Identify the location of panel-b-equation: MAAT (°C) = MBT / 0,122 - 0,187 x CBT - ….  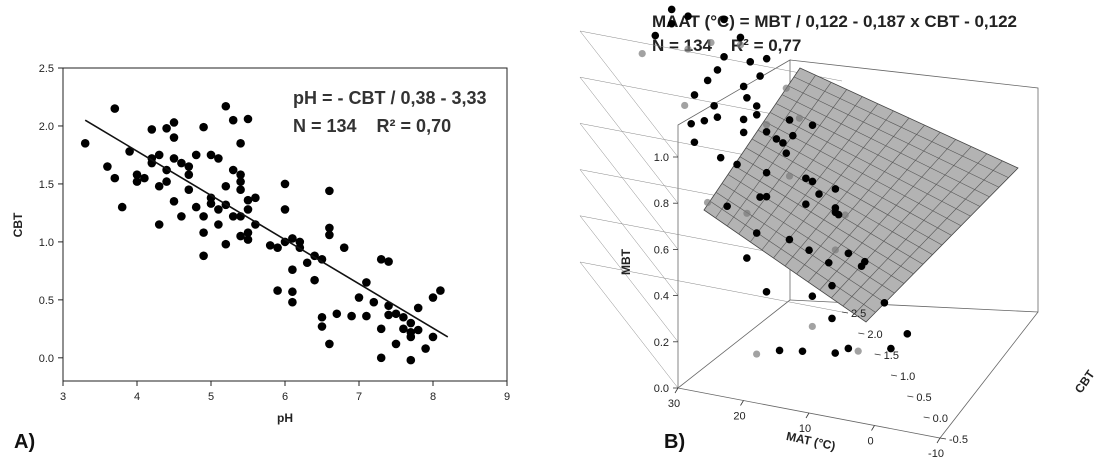
(834, 21).